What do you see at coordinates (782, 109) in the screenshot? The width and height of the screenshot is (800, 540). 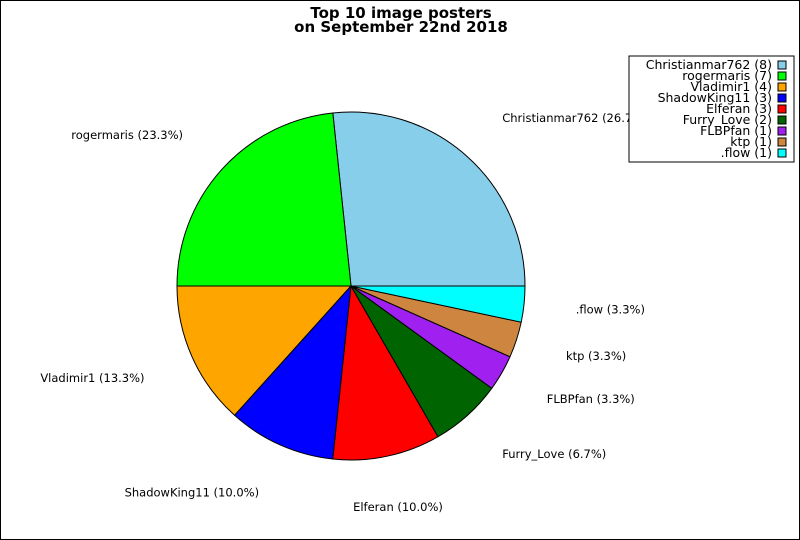 I see `legend-swatch-elferan` at bounding box center [782, 109].